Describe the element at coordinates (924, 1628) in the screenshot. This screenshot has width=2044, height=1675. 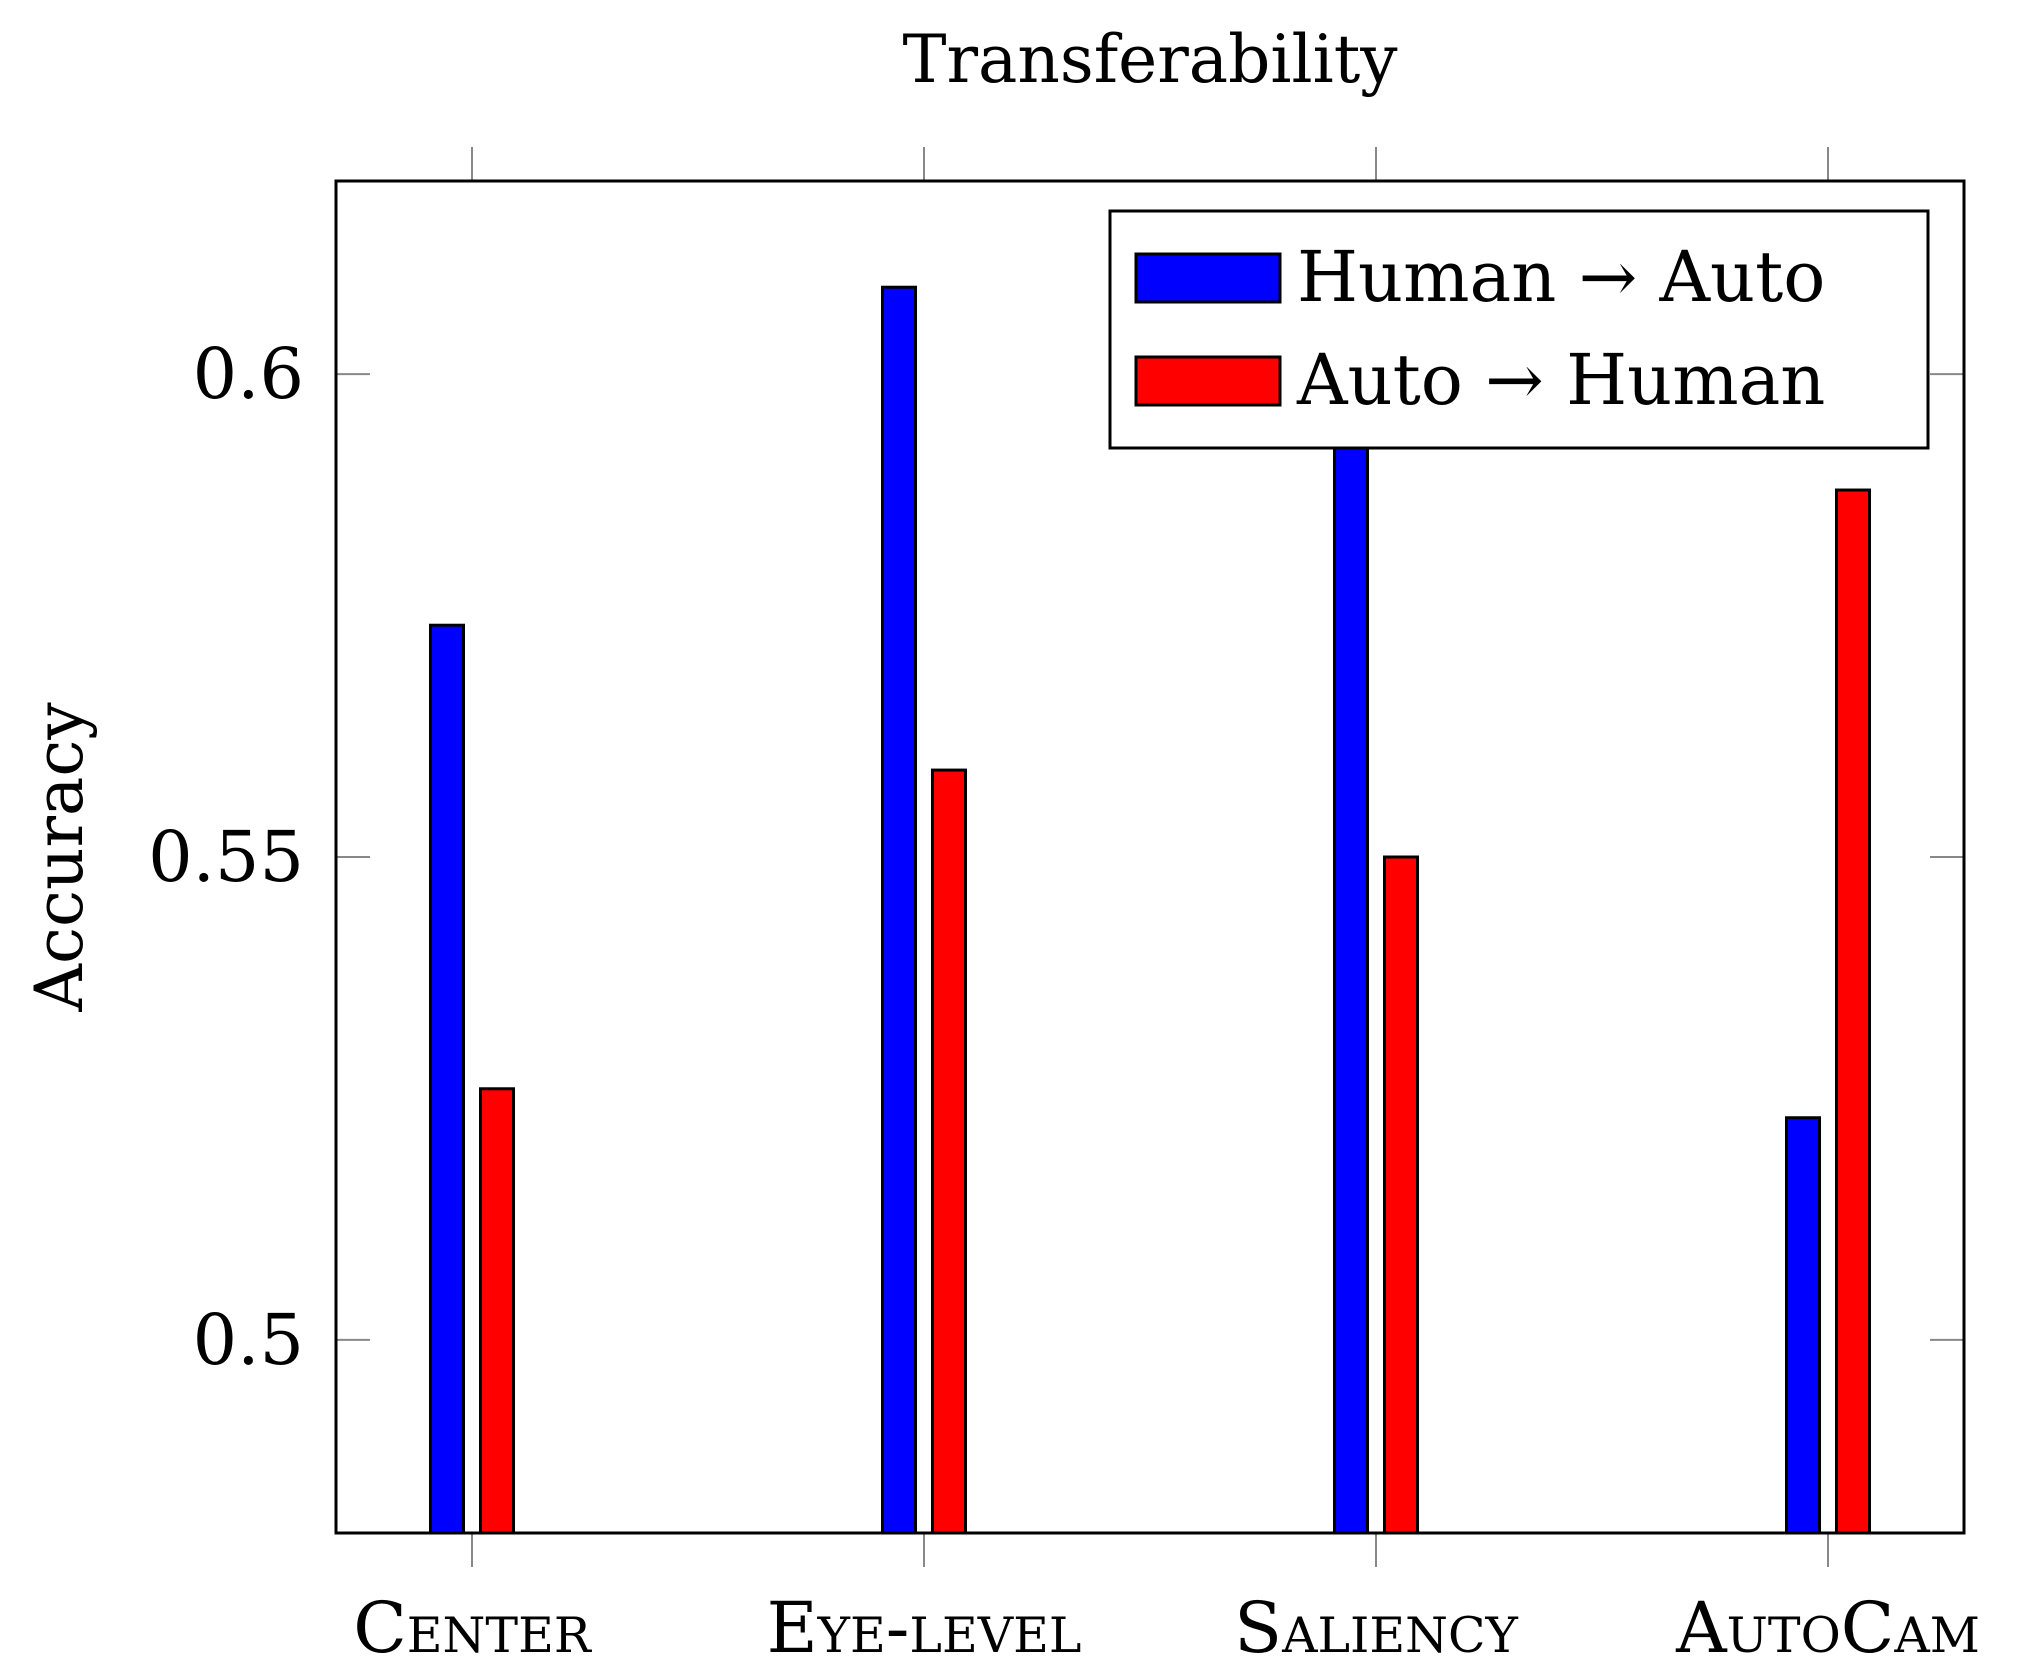
I see `x-tick-label: Eye-level` at that location.